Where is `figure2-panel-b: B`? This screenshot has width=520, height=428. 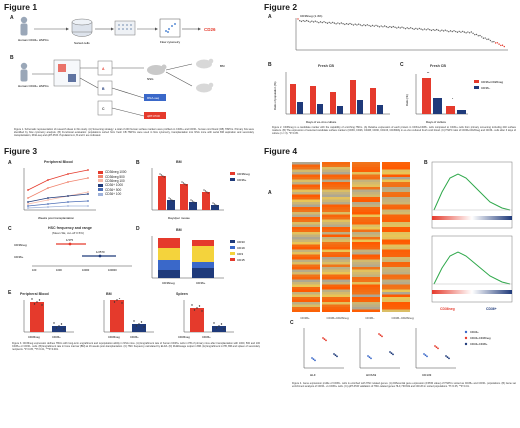
figure2-panel-b: B is located at coordinates (270, 65).